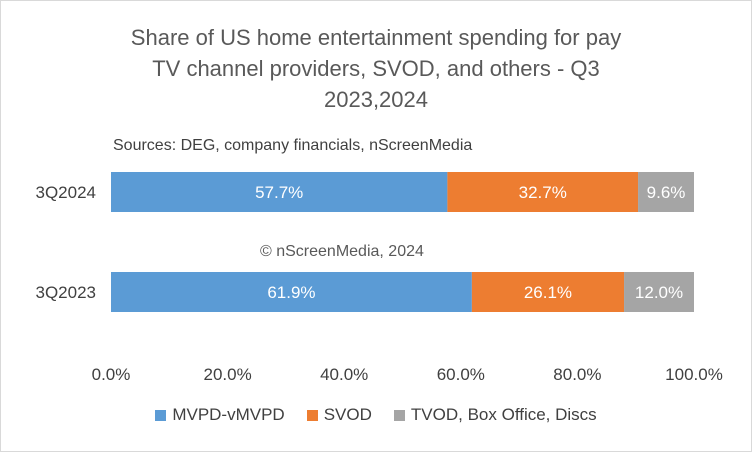 This screenshot has width=752, height=452. Describe the element at coordinates (577, 374) in the screenshot. I see `x-tick-label-4: 80.0%` at that location.